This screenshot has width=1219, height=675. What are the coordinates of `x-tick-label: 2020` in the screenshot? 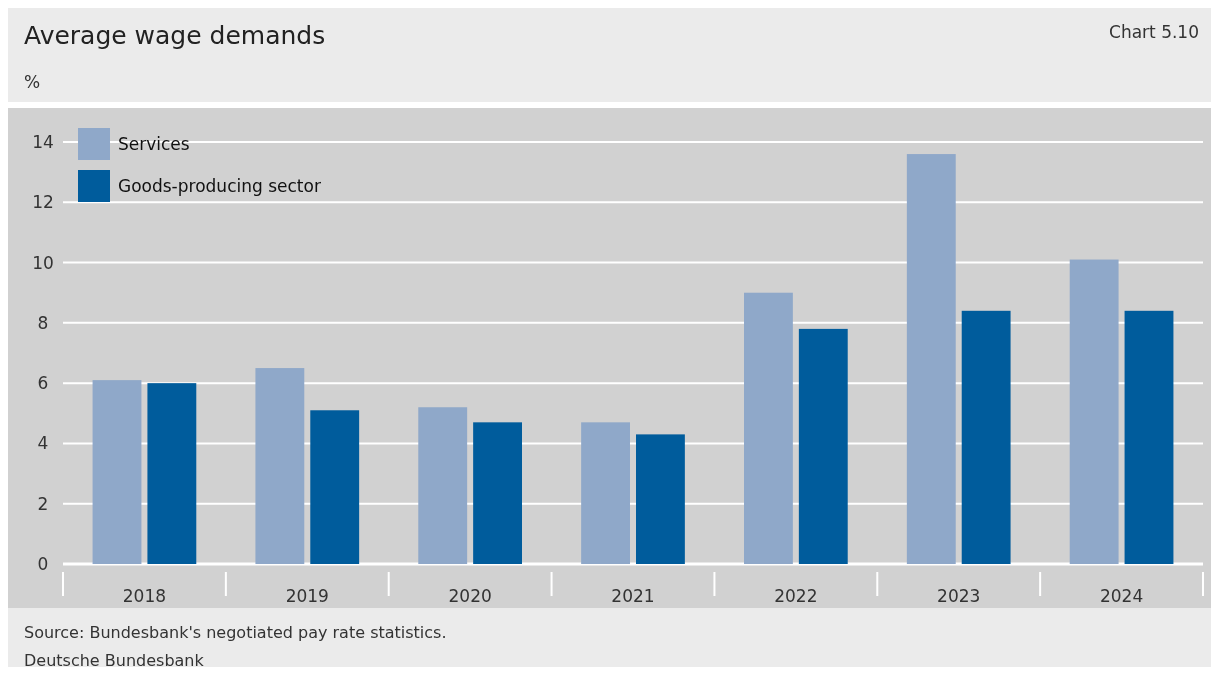 It's located at (470, 596).